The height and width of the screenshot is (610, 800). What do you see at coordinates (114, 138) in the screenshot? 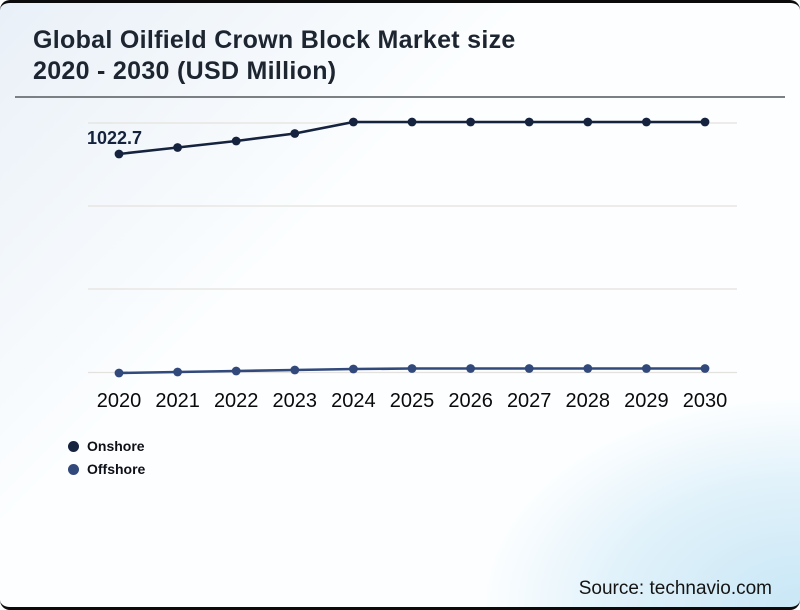
I see `svg-text: 1022.7` at bounding box center [114, 138].